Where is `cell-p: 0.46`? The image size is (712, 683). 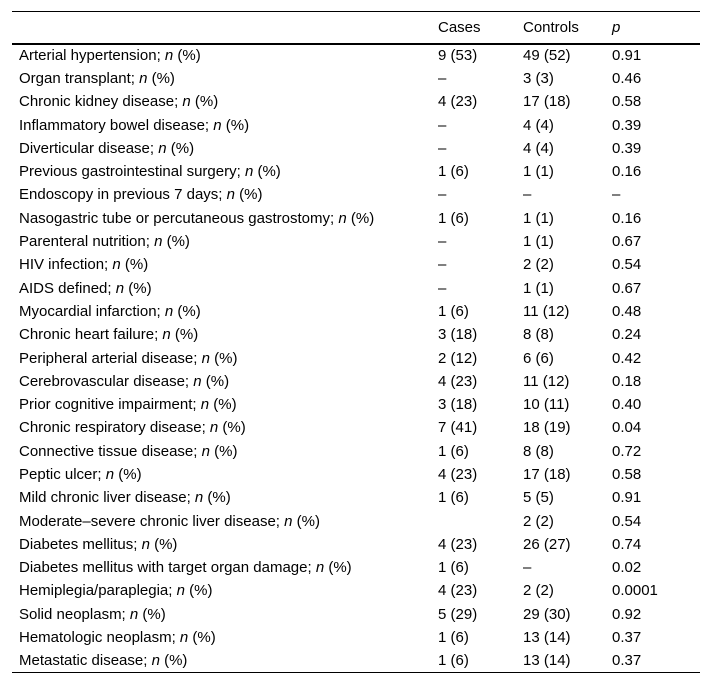
cell-p: 0.46 is located at coordinates (627, 78).